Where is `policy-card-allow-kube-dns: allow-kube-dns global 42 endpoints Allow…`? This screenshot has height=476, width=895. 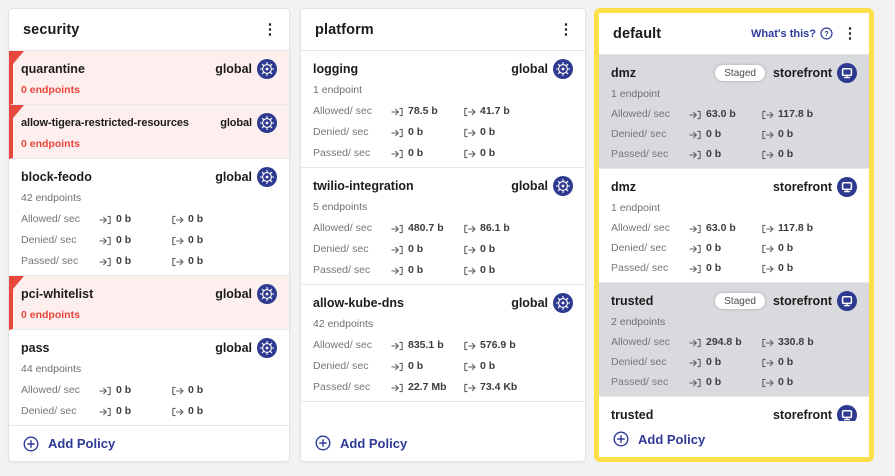
policy-card-allow-kube-dns: allow-kube-dns global 42 endpoints Allow… is located at coordinates (443, 343).